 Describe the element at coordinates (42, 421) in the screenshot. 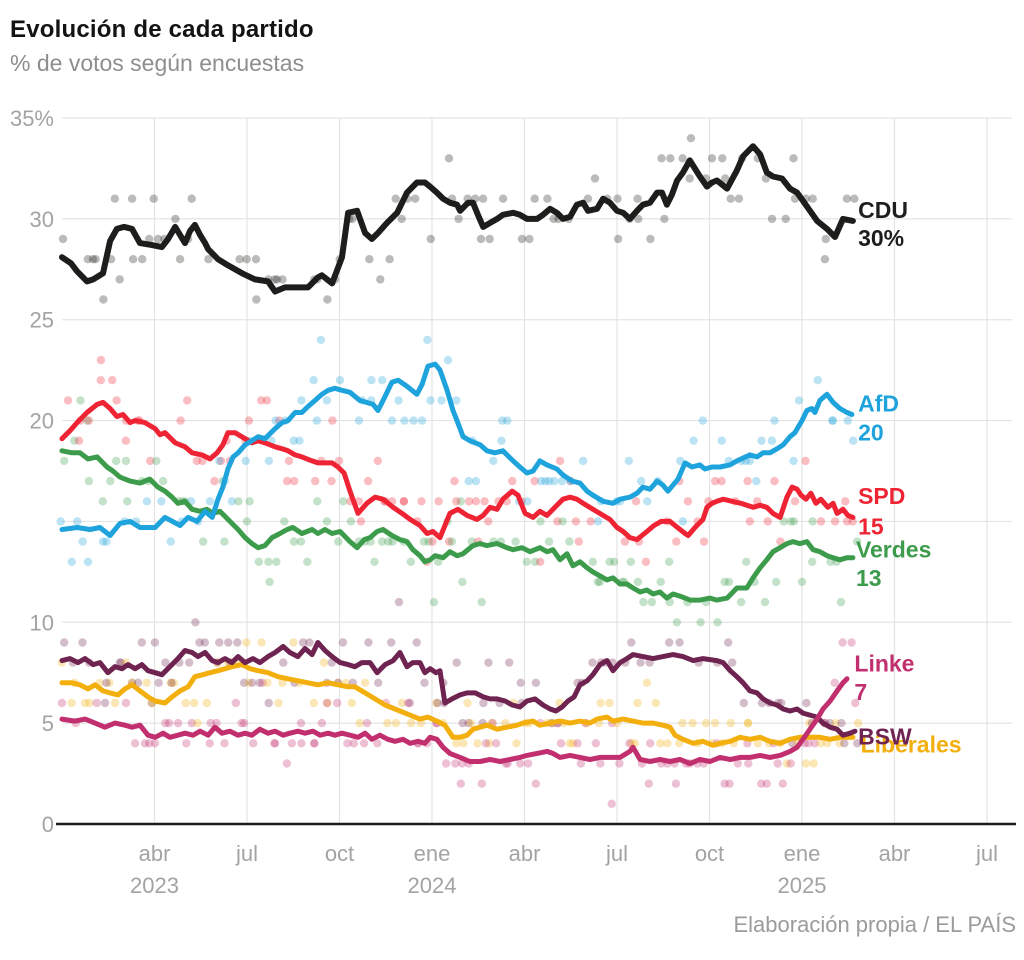

I see `y-tick-label: 20` at that location.